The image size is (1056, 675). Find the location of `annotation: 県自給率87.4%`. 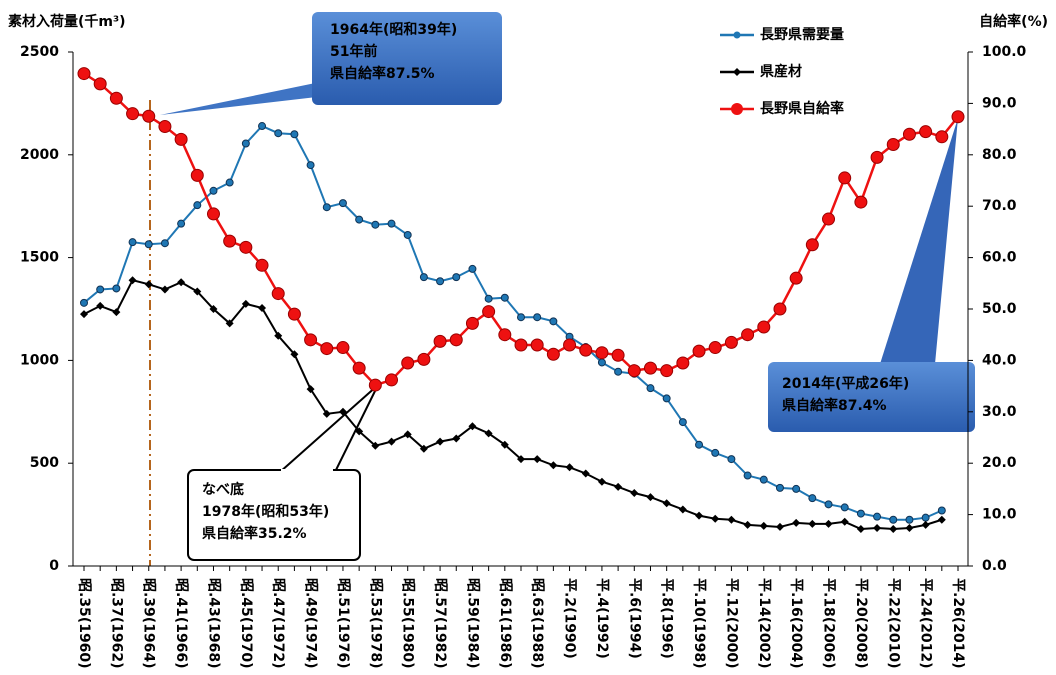

annotation: 県自給率87.4% is located at coordinates (834, 405).